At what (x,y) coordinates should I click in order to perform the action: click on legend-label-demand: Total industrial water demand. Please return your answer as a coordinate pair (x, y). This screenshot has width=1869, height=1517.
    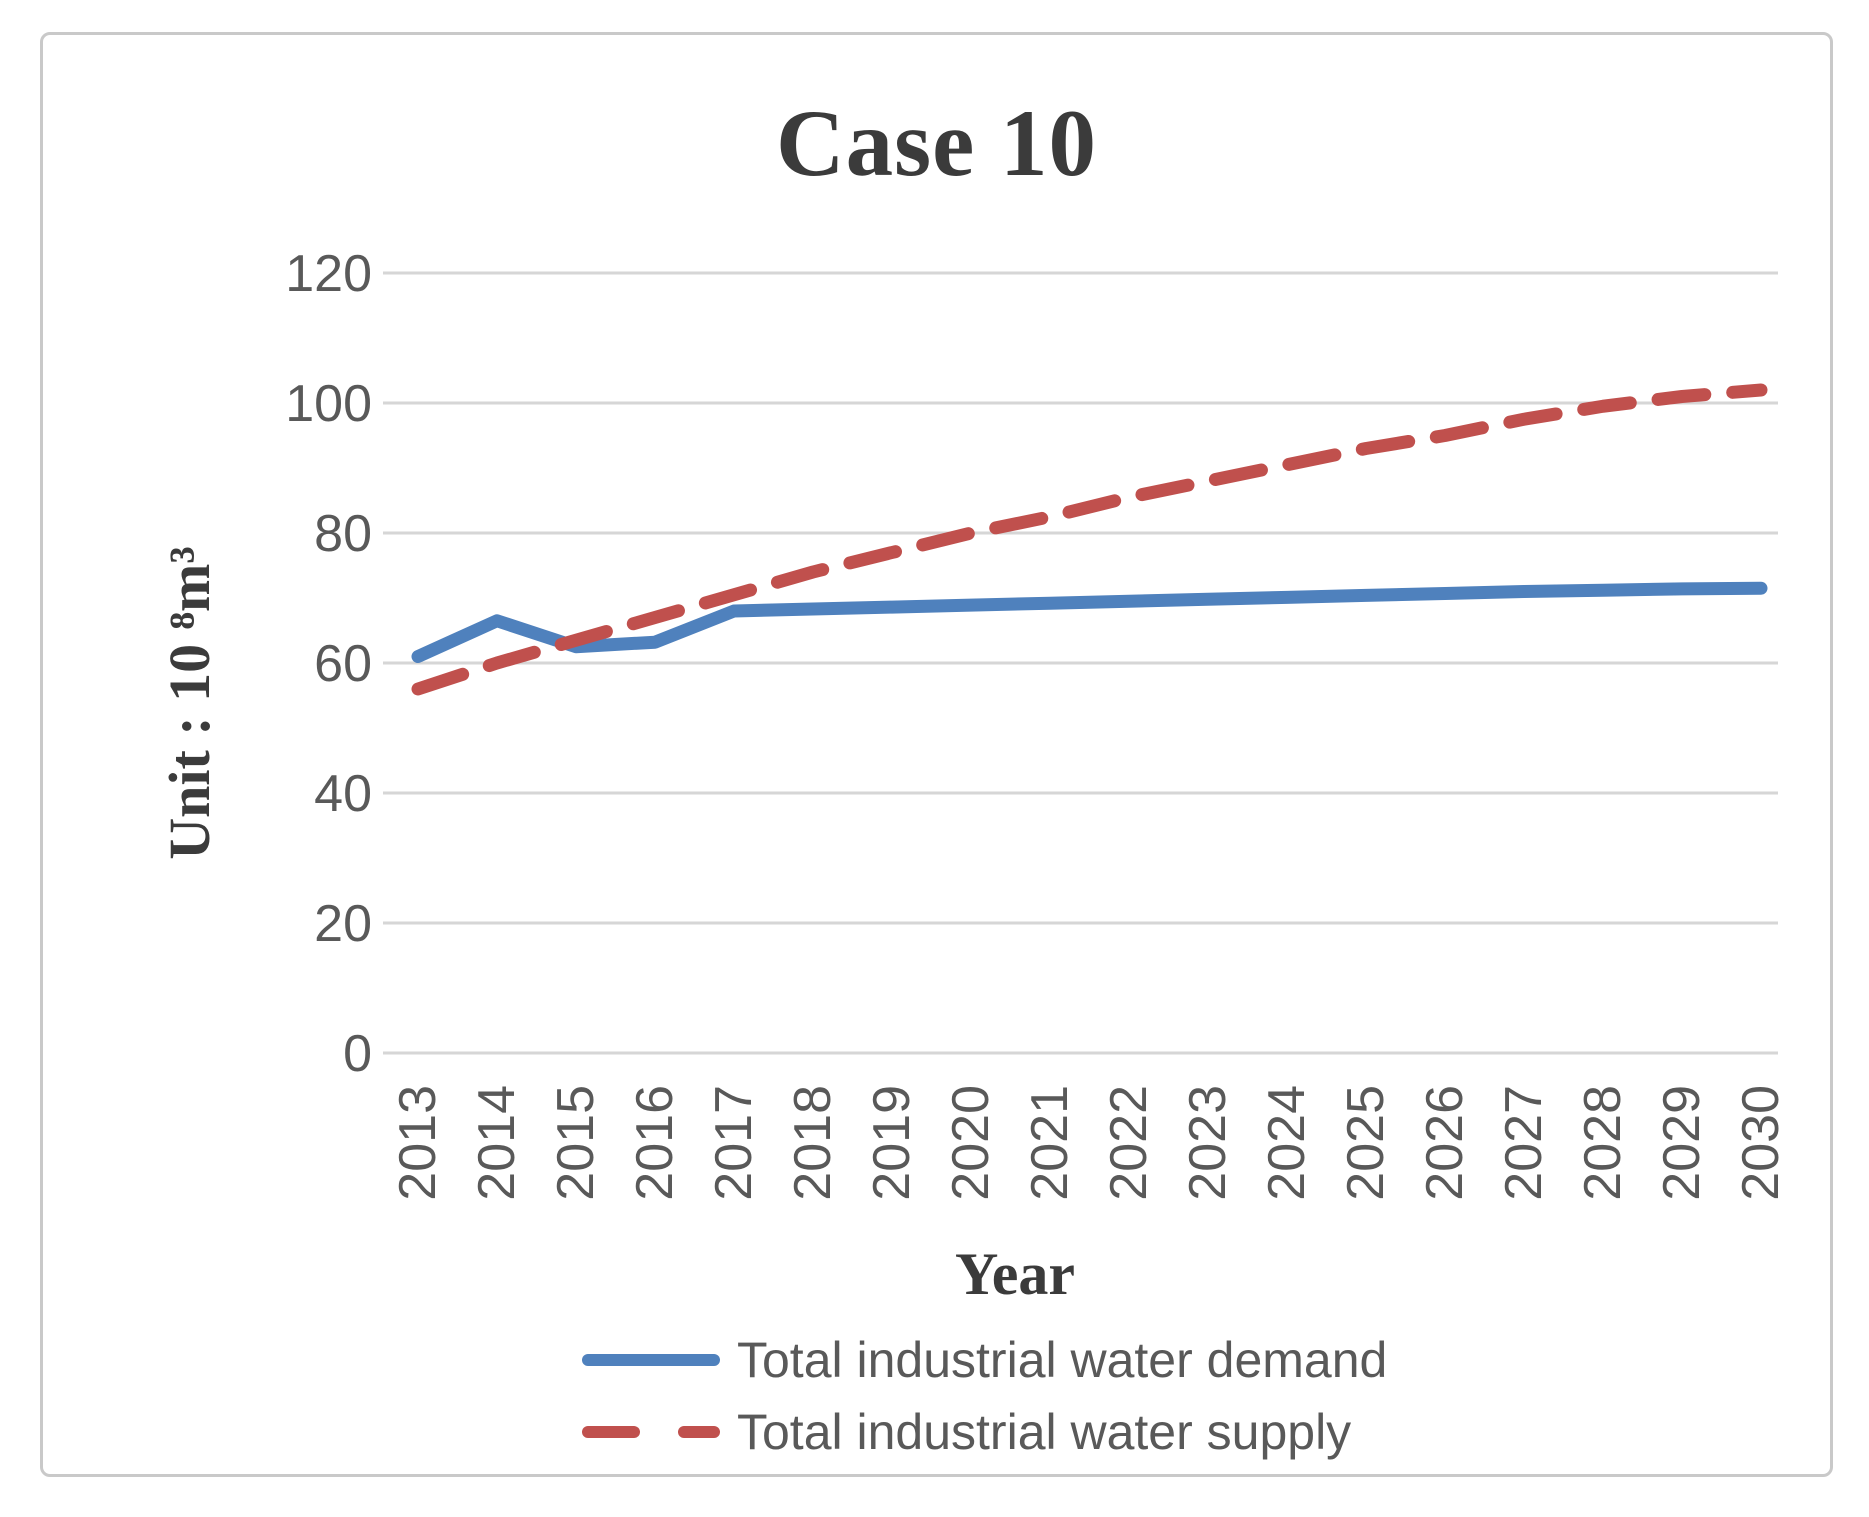
    Looking at the image, I should click on (1062, 1360).